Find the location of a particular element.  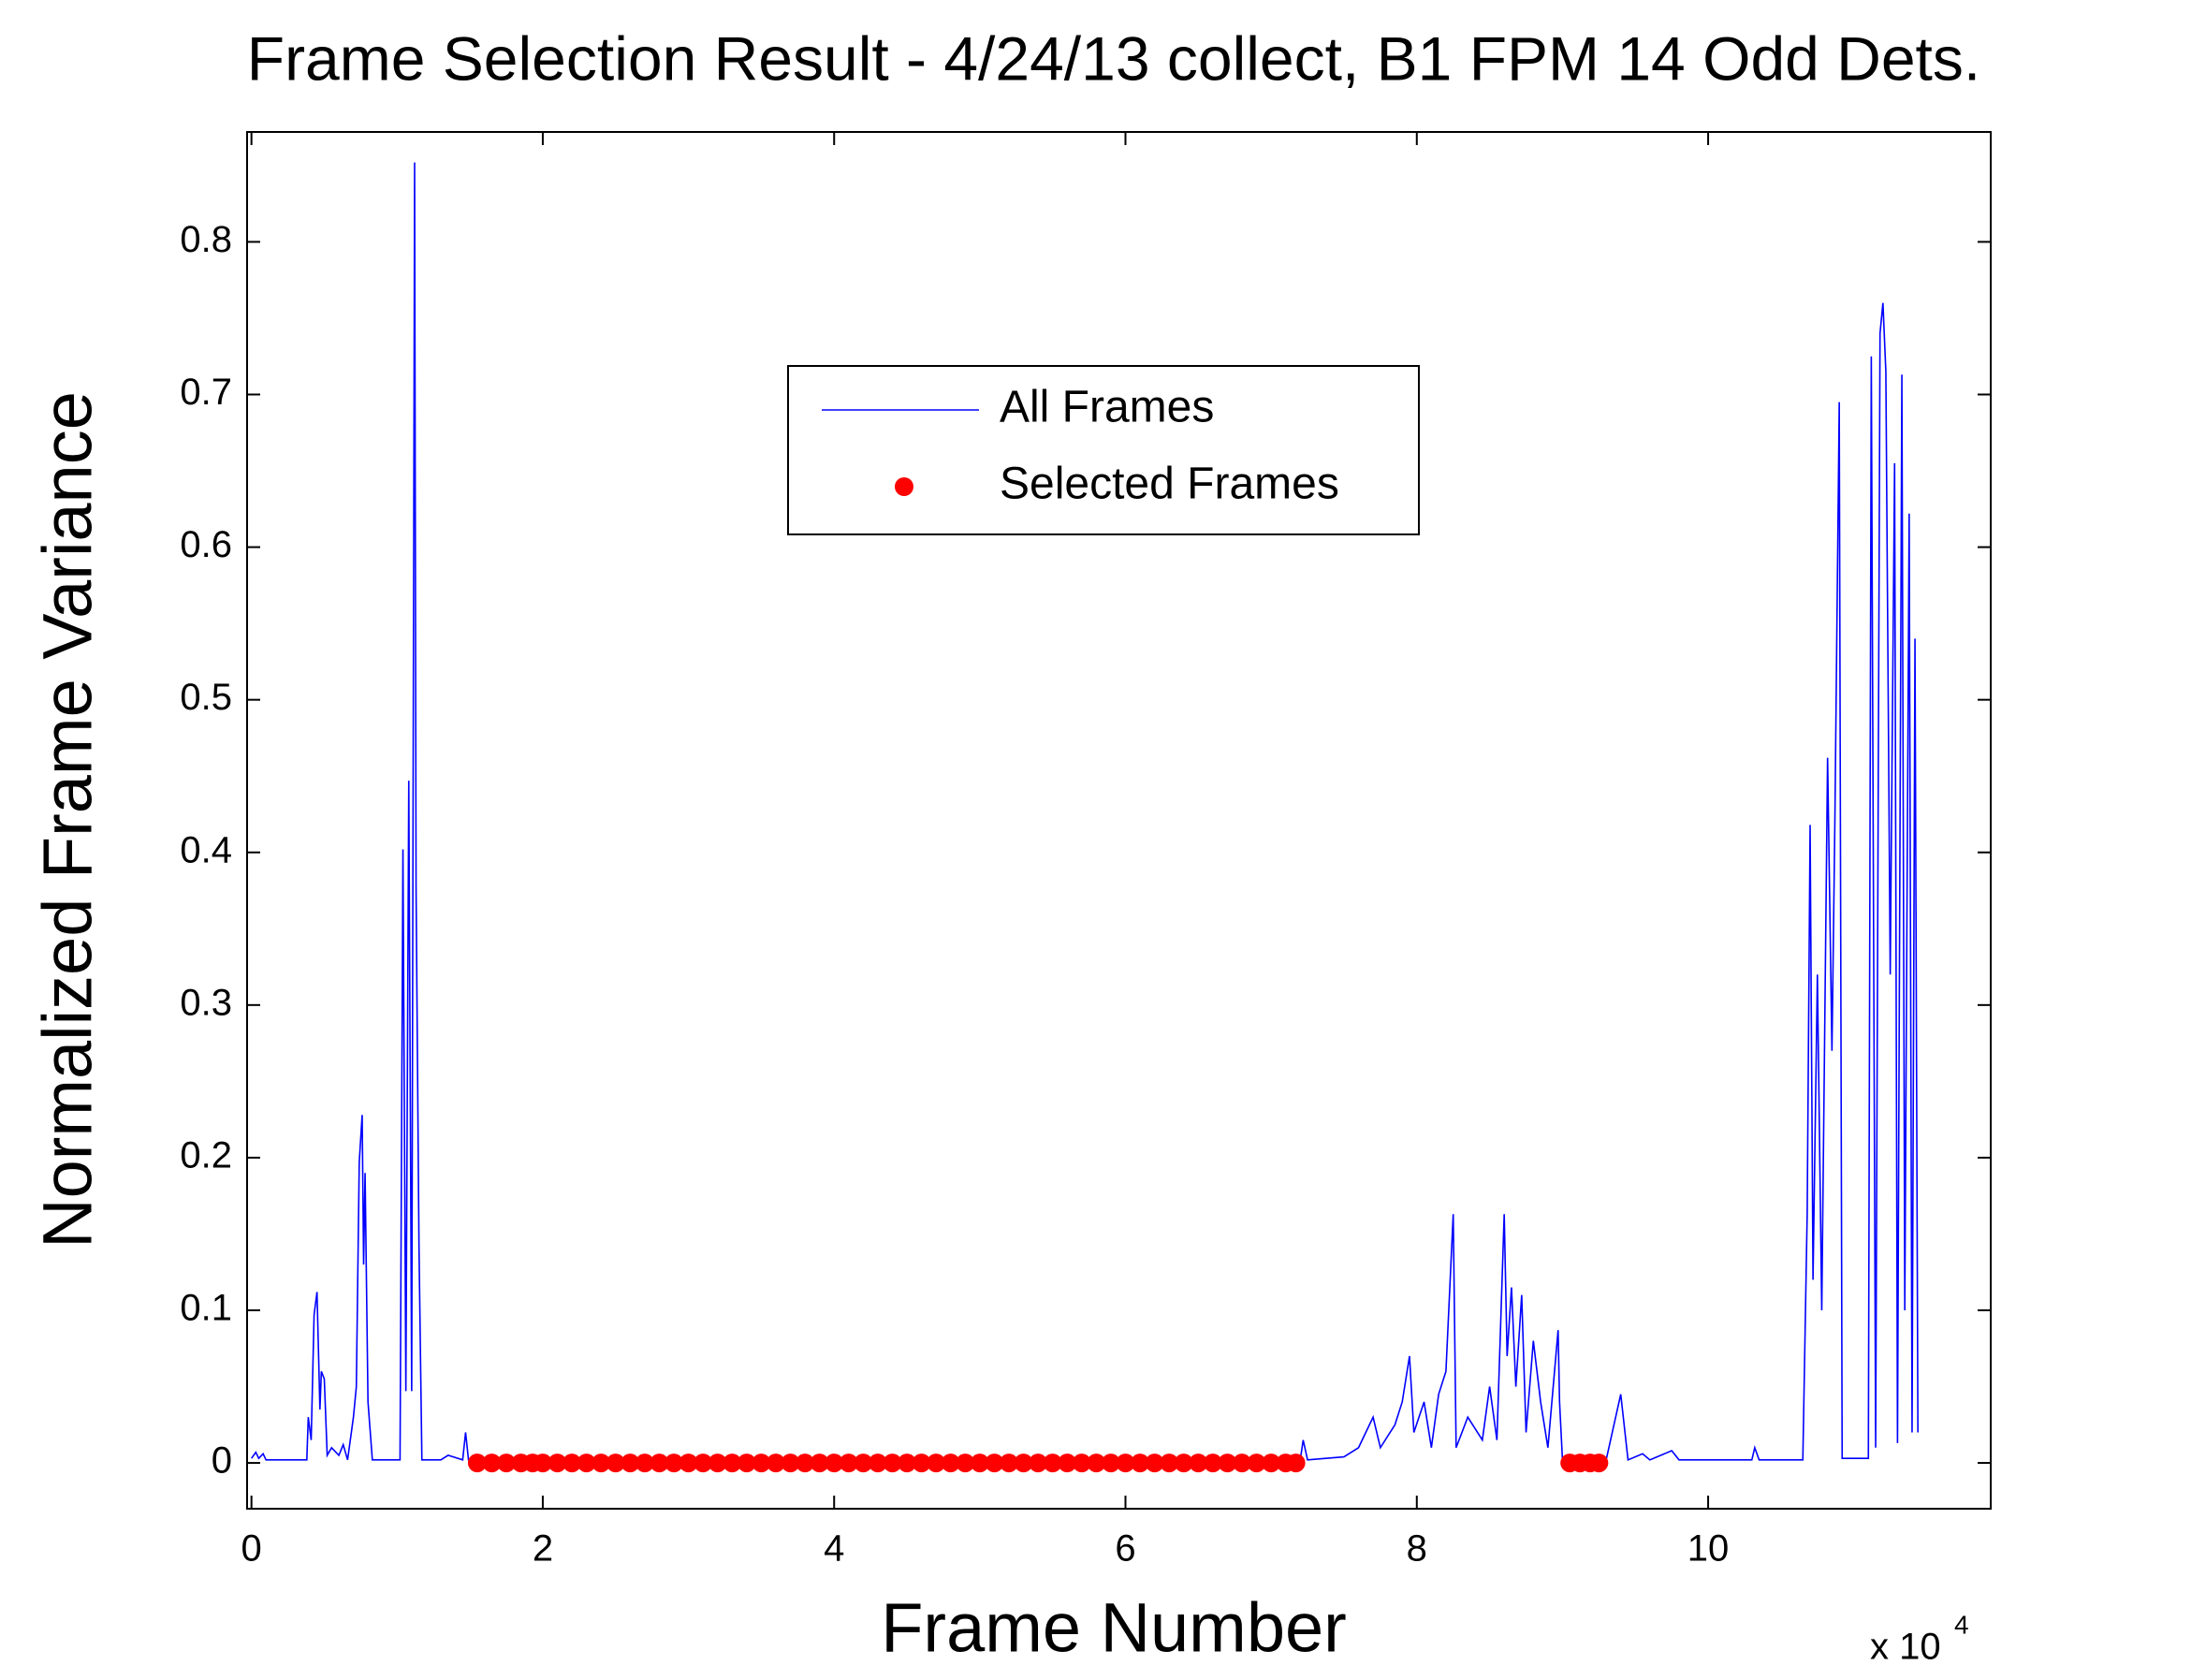

y-tick-label: 0.7 is located at coordinates (206, 392).